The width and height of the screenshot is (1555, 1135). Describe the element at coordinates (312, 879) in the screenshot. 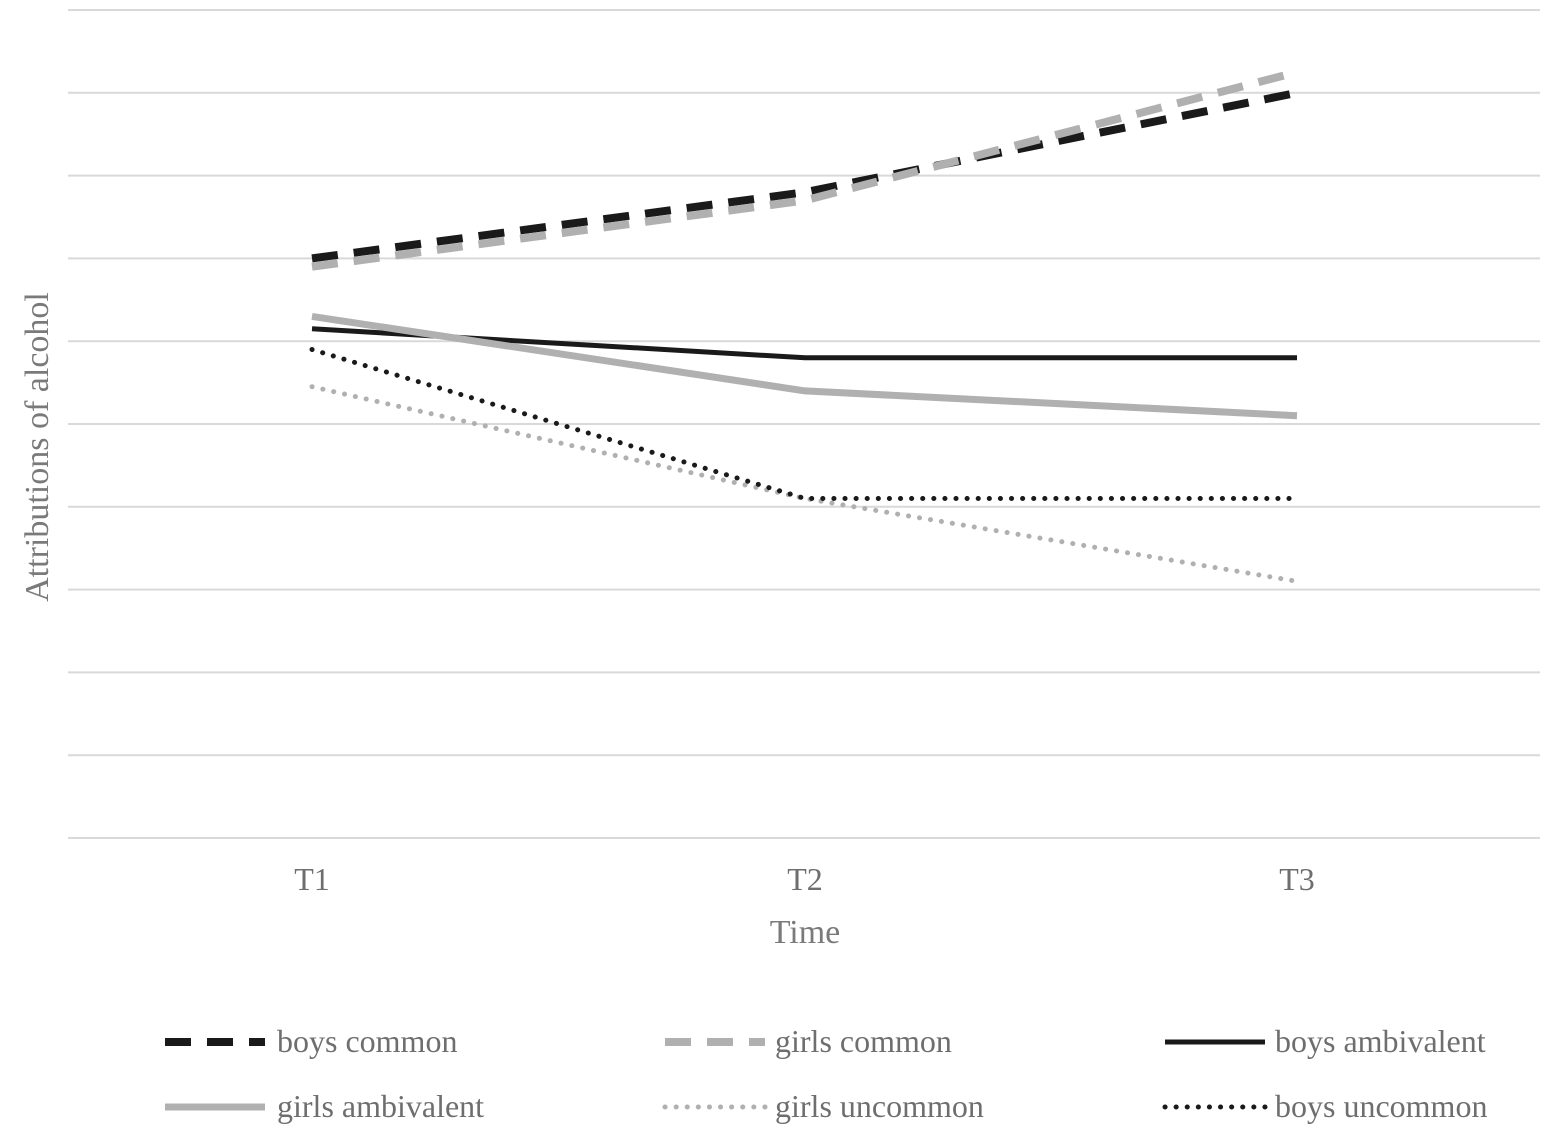

I see `x-tick-label: T1` at that location.